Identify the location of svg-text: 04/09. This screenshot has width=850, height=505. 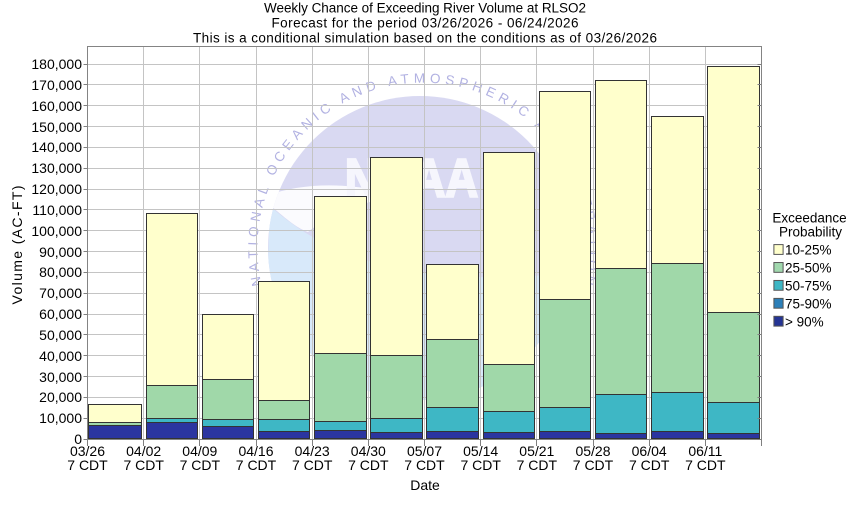
(199, 451).